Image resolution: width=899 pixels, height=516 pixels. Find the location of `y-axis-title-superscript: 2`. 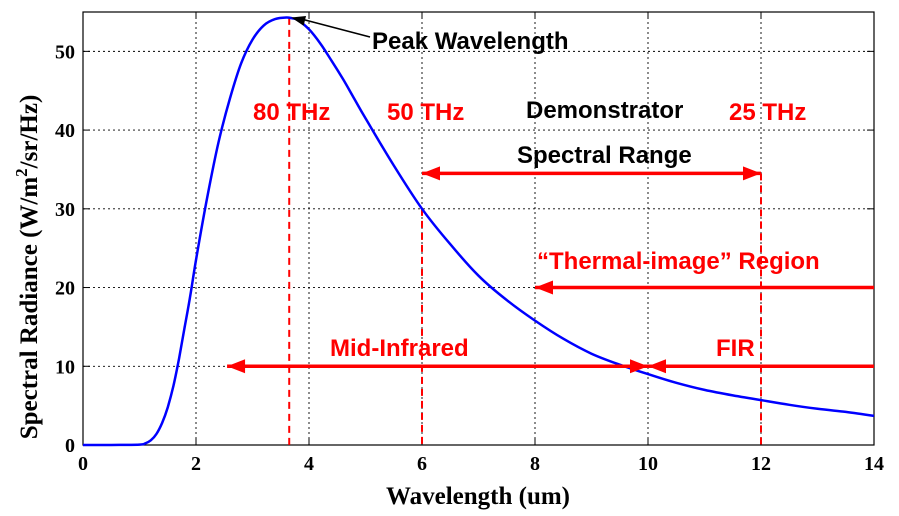

y-axis-title-superscript: 2 is located at coordinates (21, 172).